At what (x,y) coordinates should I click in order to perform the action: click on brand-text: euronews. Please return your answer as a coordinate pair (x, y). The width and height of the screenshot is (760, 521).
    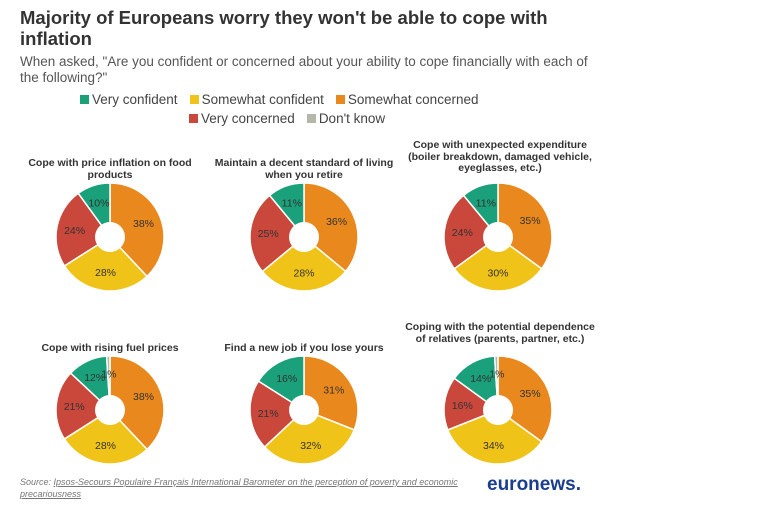
    Looking at the image, I should click on (531, 484).